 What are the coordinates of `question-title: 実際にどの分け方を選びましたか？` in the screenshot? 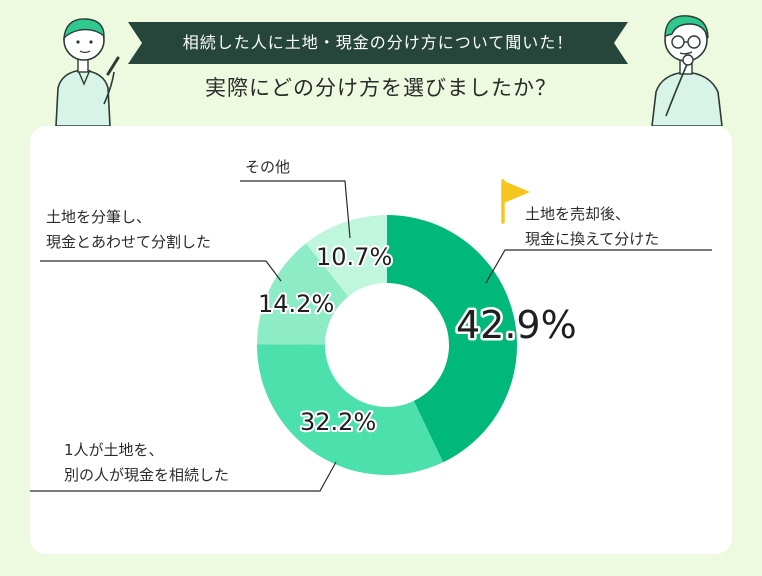 It's located at (381, 88).